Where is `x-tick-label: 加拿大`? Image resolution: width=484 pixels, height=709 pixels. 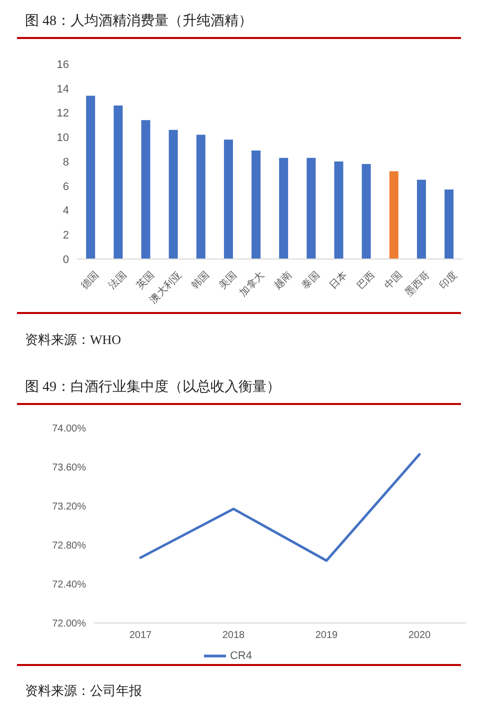
x-tick-label: 加拿大 is located at coordinates (252, 284).